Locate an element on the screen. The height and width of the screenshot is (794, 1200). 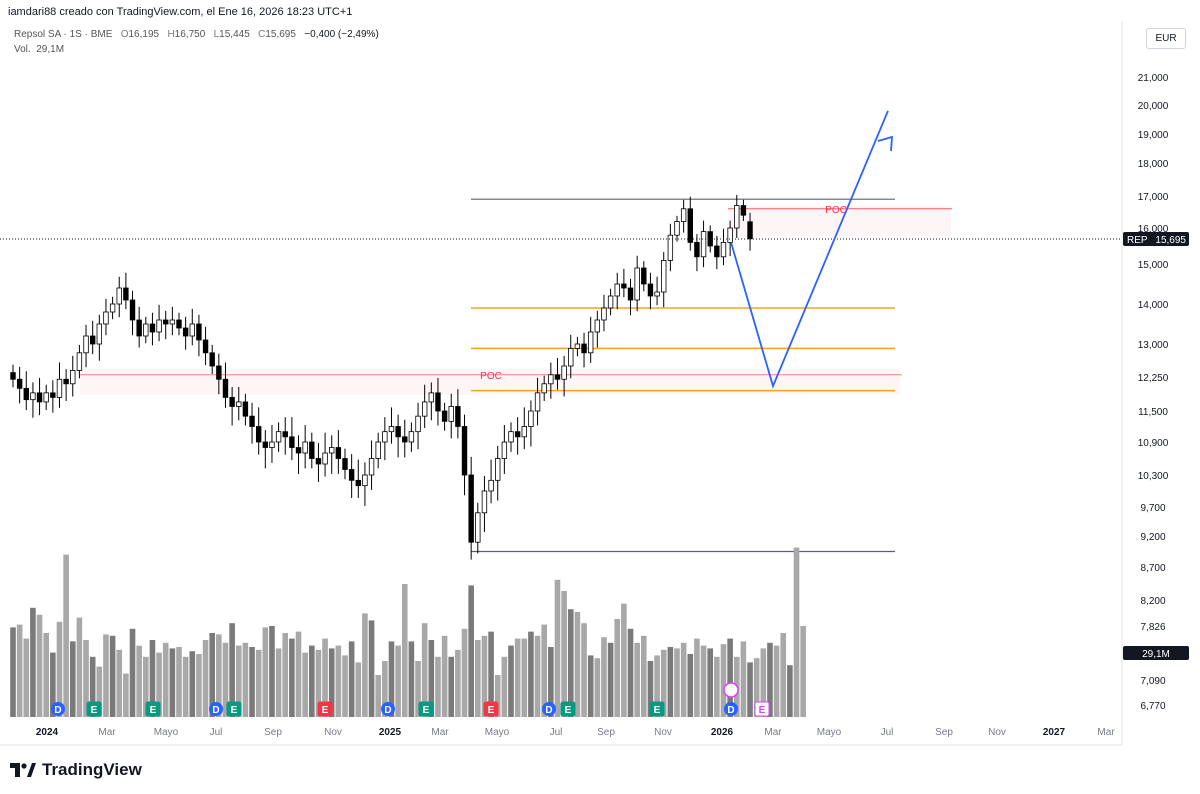
poc-label-upper: POC is located at coordinates (836, 210).